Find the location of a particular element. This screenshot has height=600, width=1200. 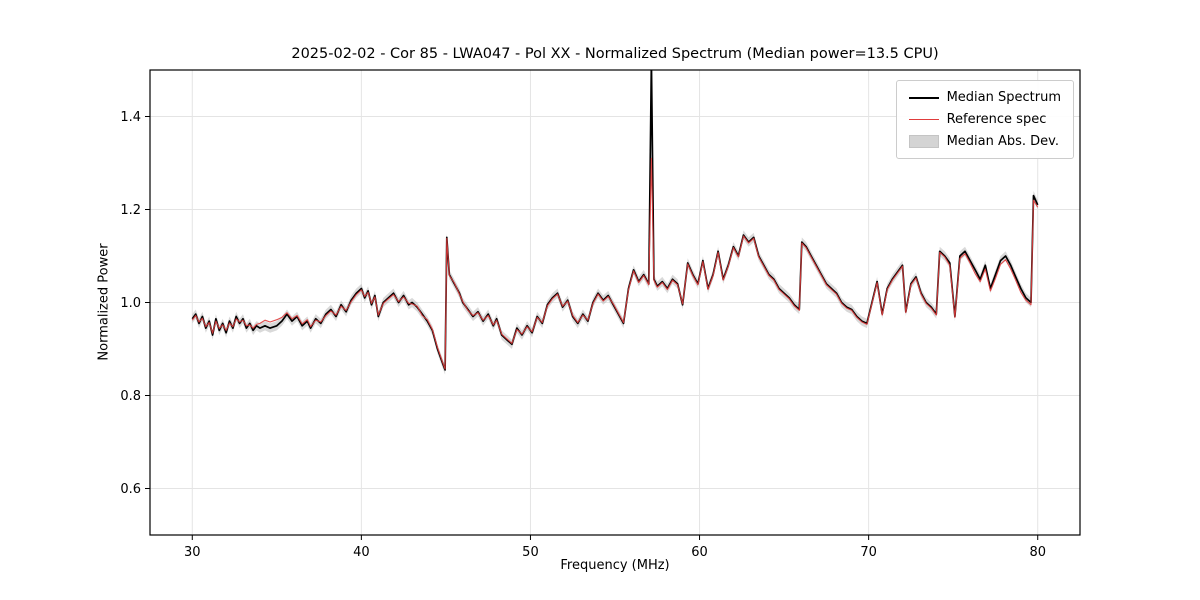

y-tick-label: 1.4 is located at coordinates (130, 117).